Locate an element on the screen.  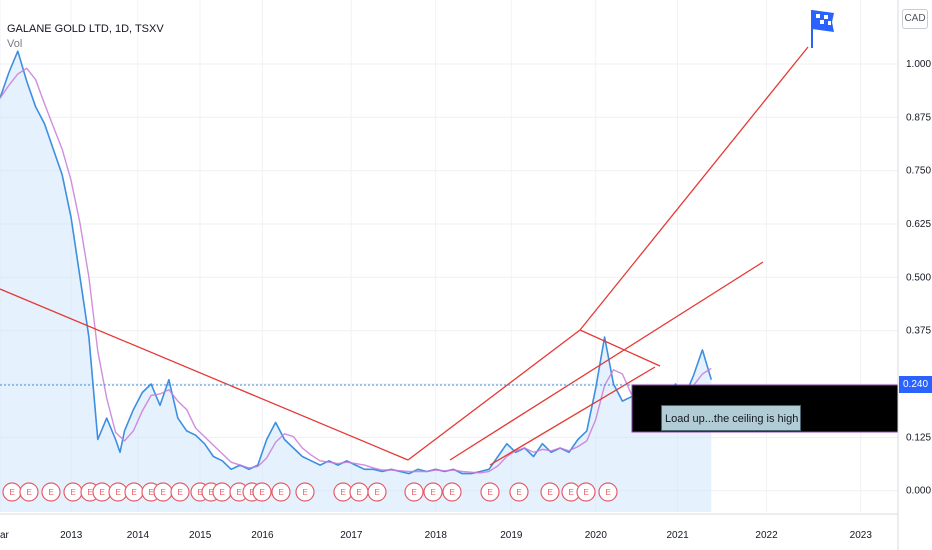
x-tick-label: 2014 is located at coordinates (138, 535).